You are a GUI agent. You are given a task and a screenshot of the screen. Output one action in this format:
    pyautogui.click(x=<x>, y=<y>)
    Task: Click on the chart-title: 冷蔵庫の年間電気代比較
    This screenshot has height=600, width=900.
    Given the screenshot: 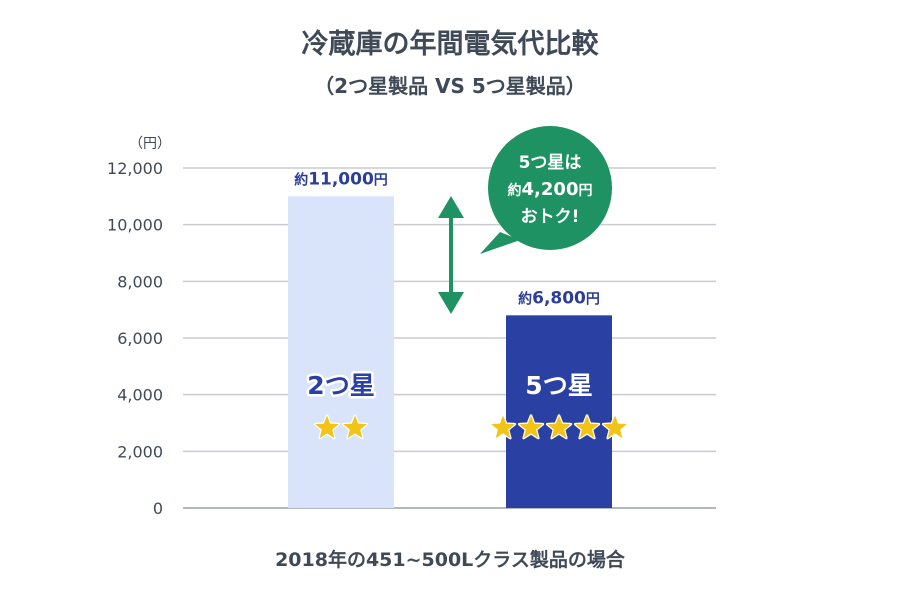 What is the action you would take?
    pyautogui.click(x=451, y=44)
    